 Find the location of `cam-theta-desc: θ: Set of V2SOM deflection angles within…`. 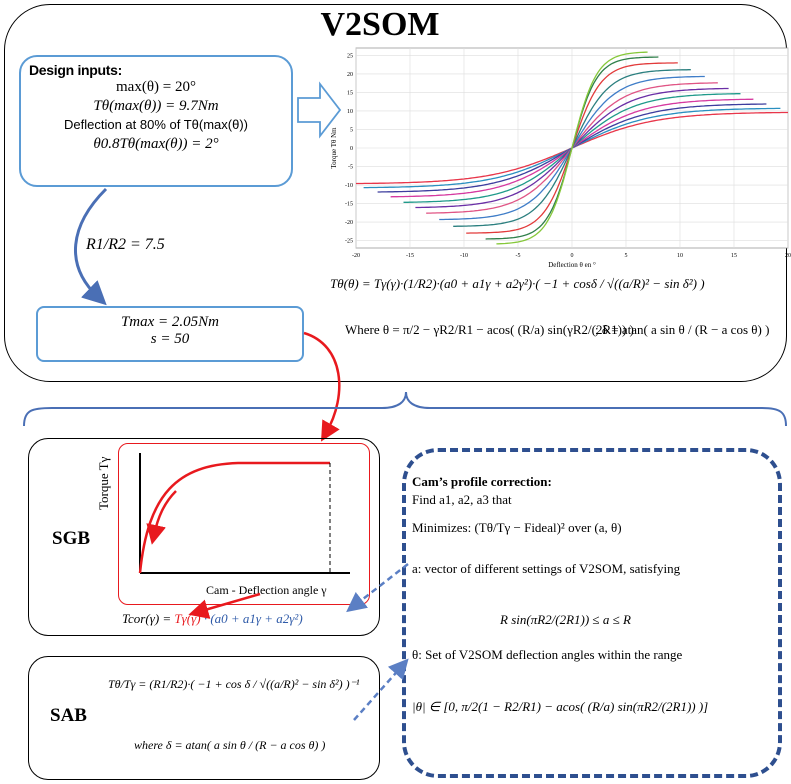

cam-theta-desc: θ: Set of V2SOM deflection angles within… is located at coordinates (547, 654).